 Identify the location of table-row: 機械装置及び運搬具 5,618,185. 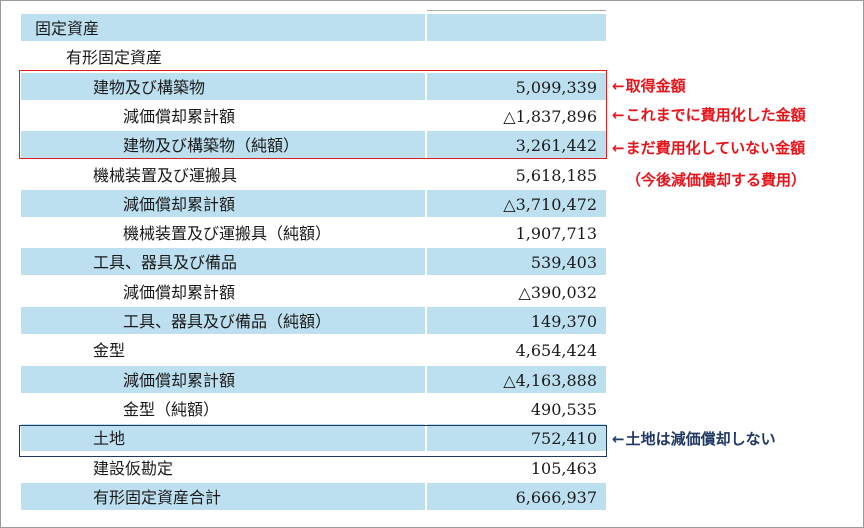
(313, 174).